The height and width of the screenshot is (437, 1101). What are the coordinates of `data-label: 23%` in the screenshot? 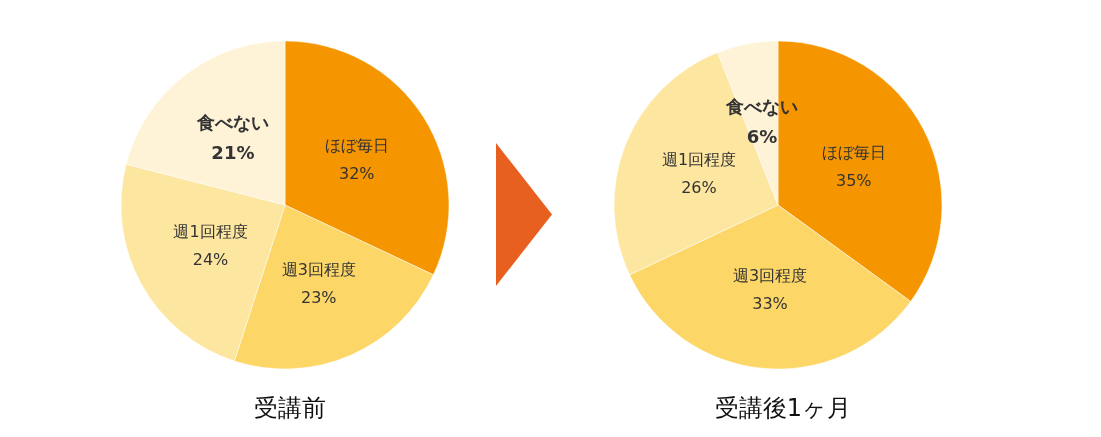 It's located at (318, 297).